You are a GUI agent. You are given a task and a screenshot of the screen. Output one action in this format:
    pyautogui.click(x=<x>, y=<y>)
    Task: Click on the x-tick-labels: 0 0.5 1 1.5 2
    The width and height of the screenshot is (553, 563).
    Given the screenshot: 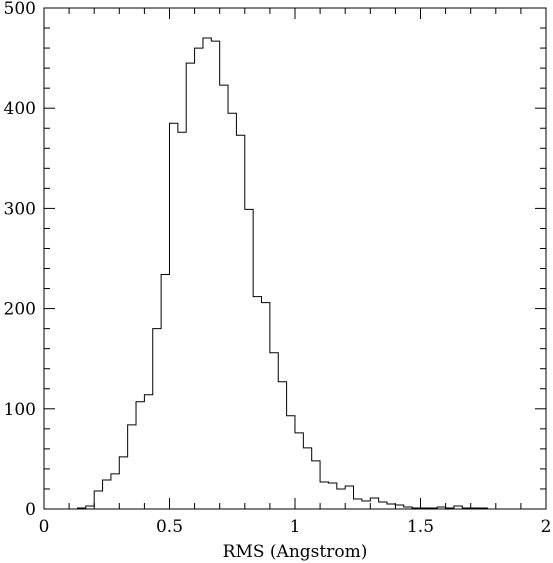 What is the action you would take?
    pyautogui.click(x=295, y=527)
    